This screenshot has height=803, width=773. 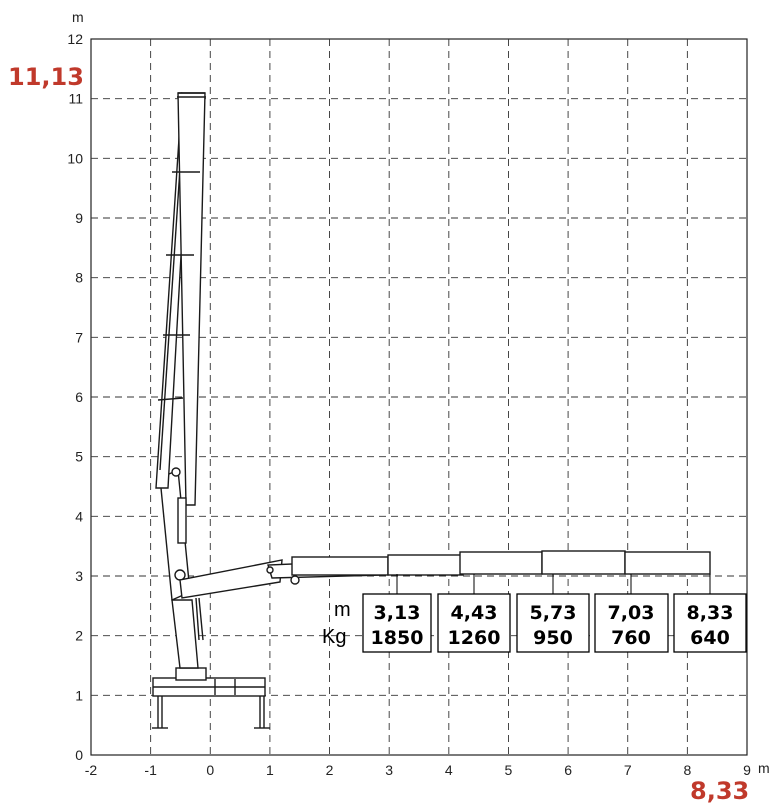 I want to click on y-tick-label: 7, so click(x=79, y=337).